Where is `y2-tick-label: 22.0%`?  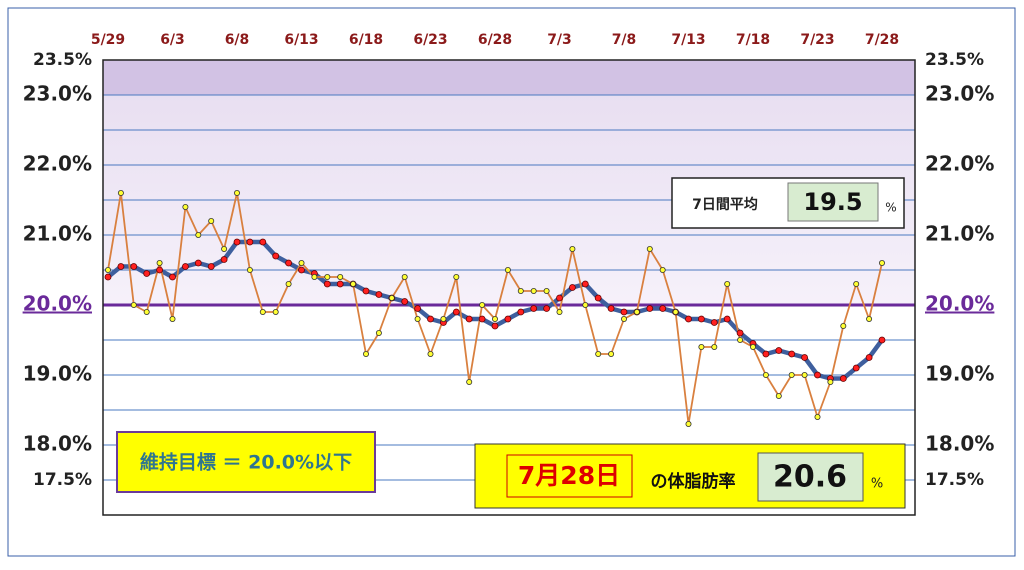
y2-tick-label: 22.0% is located at coordinates (959, 164).